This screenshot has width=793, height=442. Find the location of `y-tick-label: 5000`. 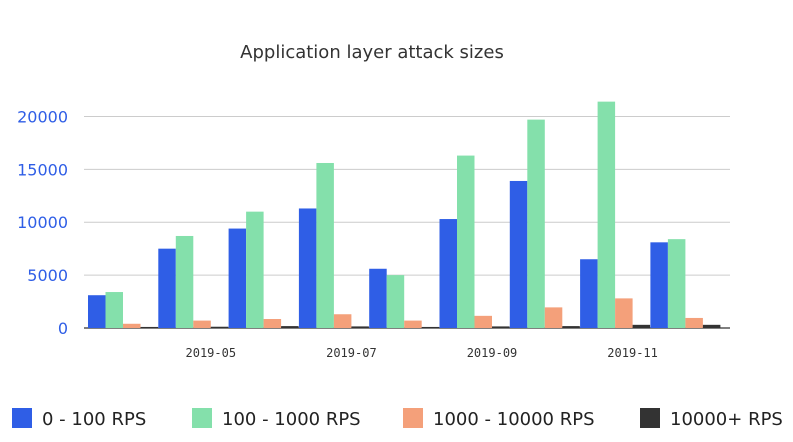

y-tick-label: 5000 is located at coordinates (47, 275).